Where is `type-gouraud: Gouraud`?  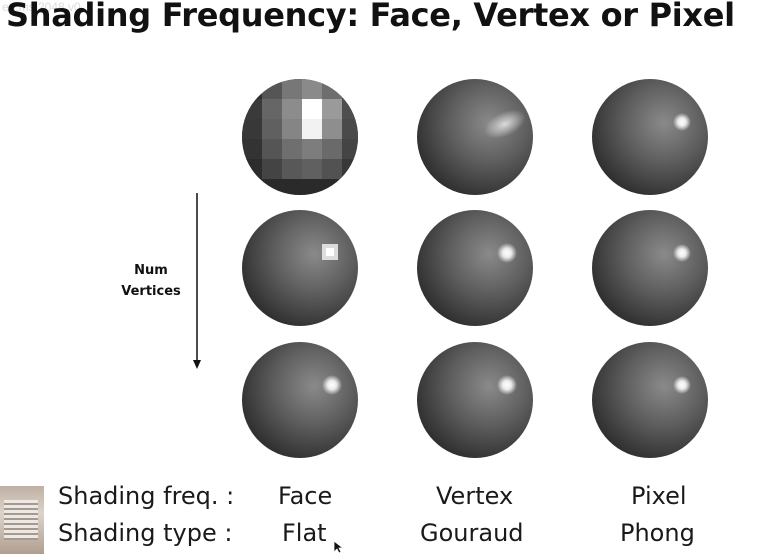
type-gouraud: Gouraud is located at coordinates (472, 533).